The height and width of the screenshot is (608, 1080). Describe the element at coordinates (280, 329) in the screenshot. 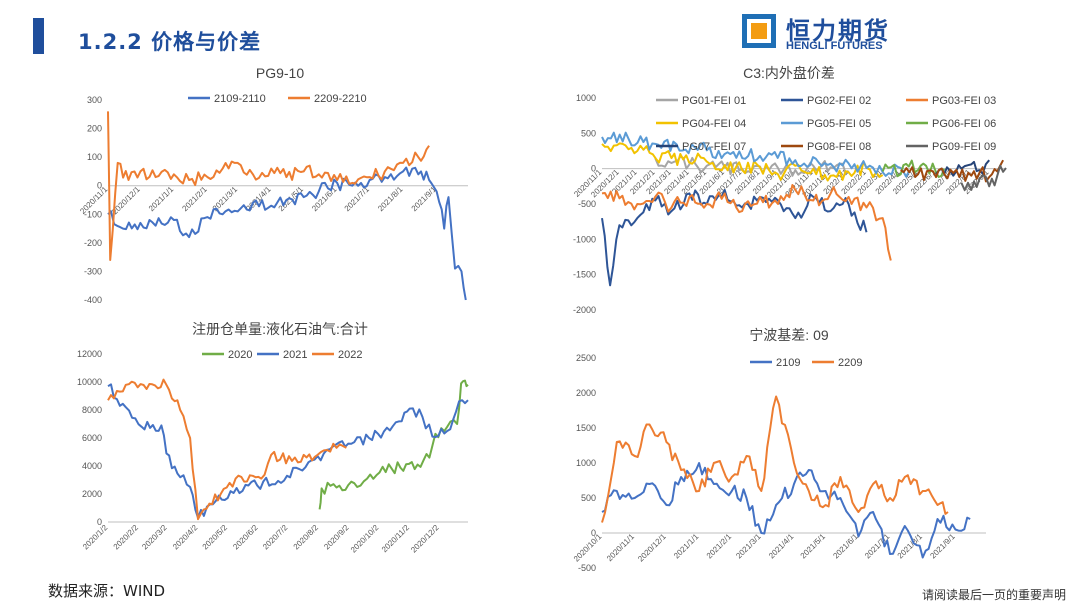

I see `chart-title: 注册仓单量:液化石油气:合计` at that location.